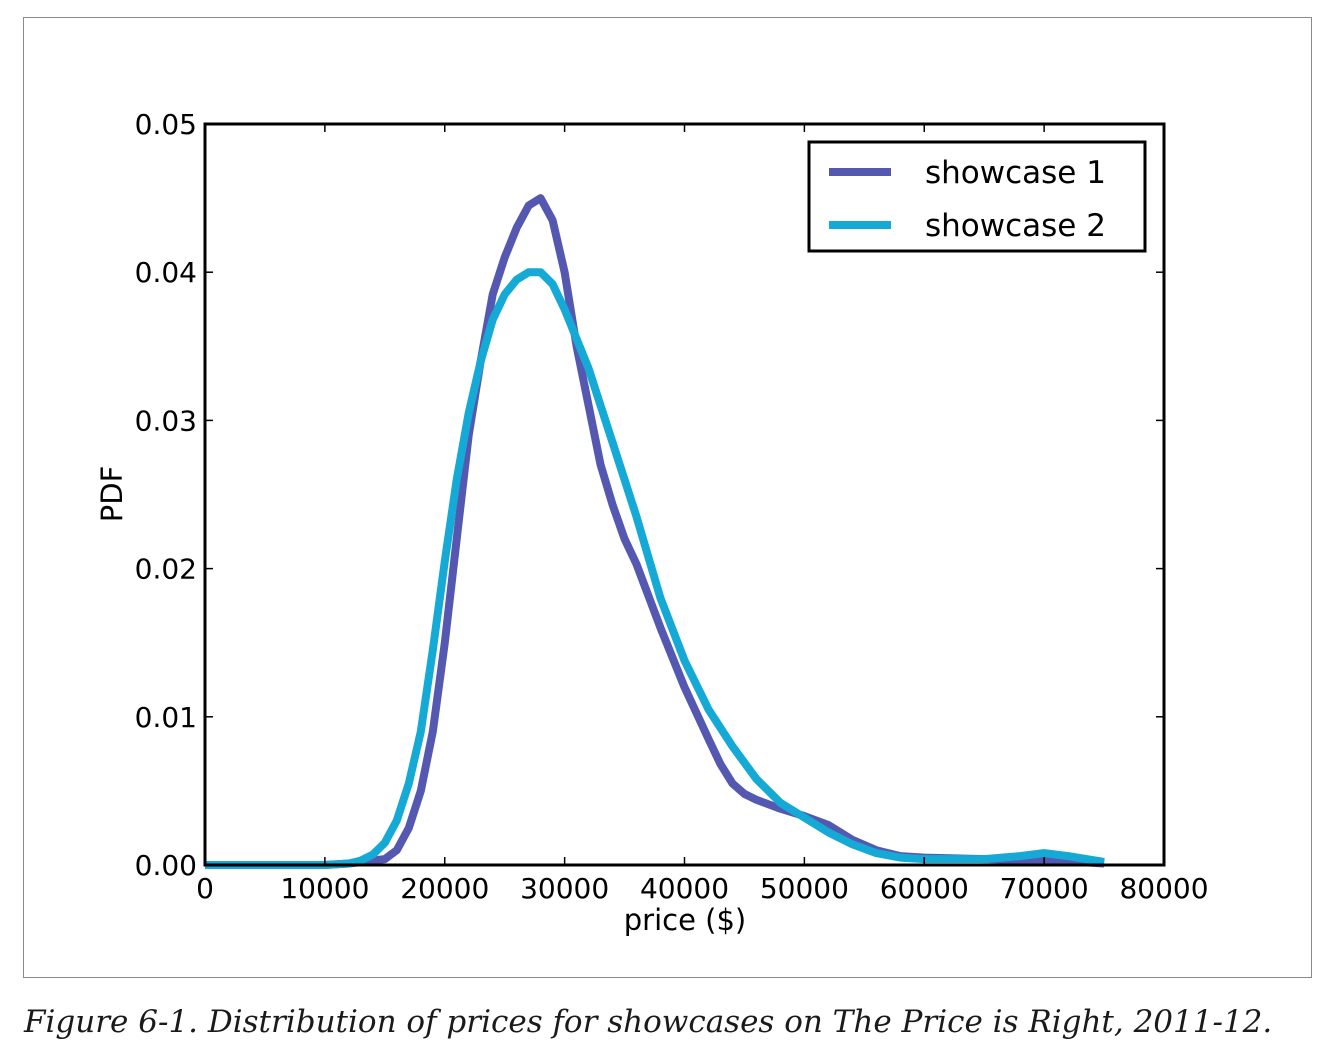 The width and height of the screenshot is (1338, 1060). What do you see at coordinates (685, 920) in the screenshot?
I see `x-axis-label: price ($)` at bounding box center [685, 920].